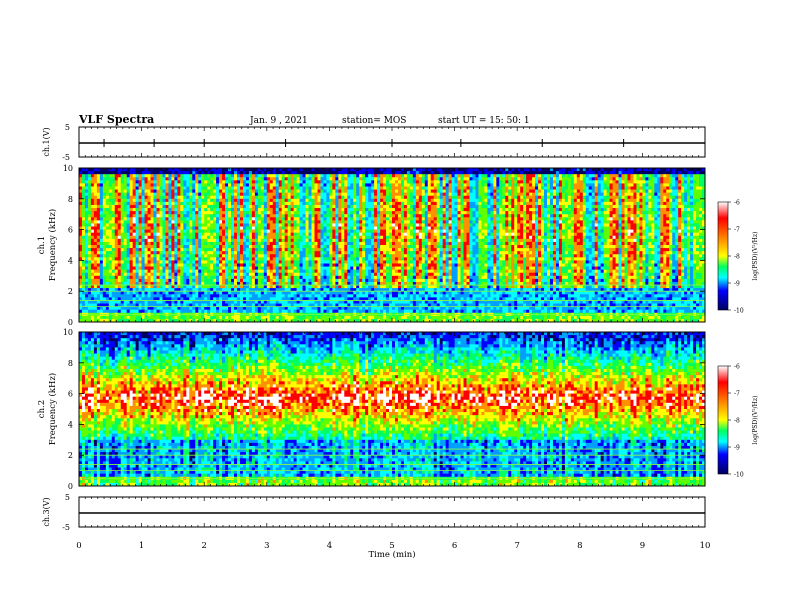 This screenshot has width=792, height=612. Describe the element at coordinates (67, 127) in the screenshot. I see `ch1-waveform-ytick-top: 5` at that location.